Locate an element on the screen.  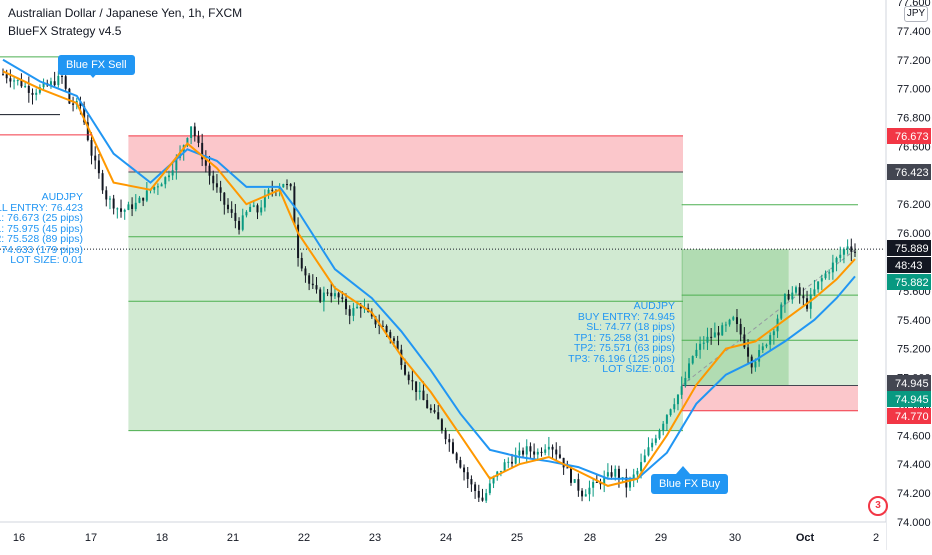
y-tick-label: 75.400 is located at coordinates (914, 321).